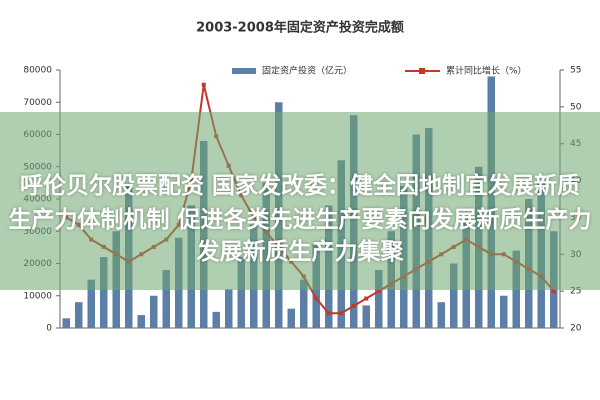  What do you see at coordinates (575, 292) in the screenshot?
I see `y2-tick-label: 25` at bounding box center [575, 292].